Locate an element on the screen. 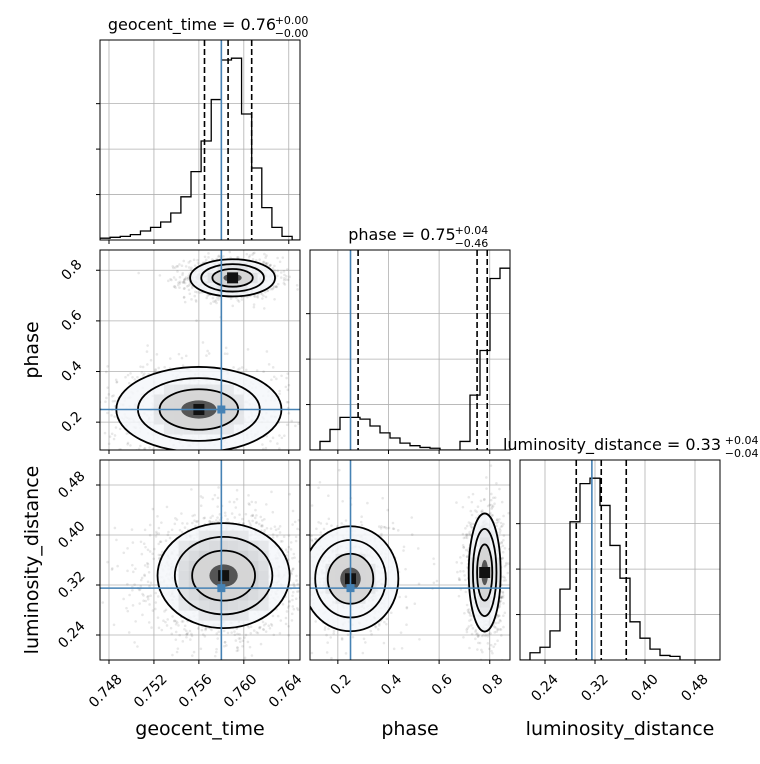 This screenshot has height=764, width=760. hist-clip-group is located at coordinates (620, 560).